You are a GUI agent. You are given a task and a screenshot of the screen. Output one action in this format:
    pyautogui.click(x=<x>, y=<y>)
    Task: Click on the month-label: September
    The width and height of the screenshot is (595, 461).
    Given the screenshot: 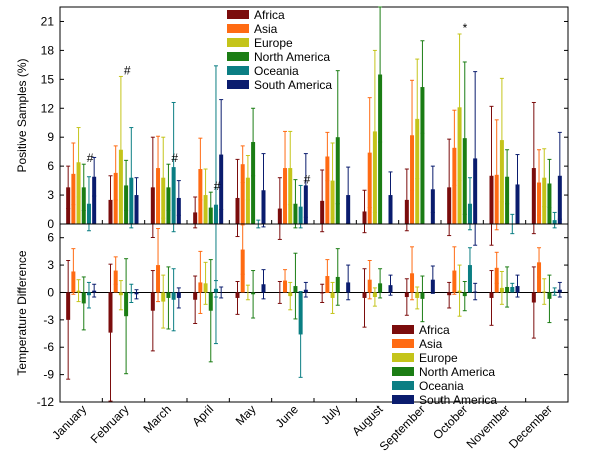 What is the action you would take?
    pyautogui.click(x=402, y=427)
    